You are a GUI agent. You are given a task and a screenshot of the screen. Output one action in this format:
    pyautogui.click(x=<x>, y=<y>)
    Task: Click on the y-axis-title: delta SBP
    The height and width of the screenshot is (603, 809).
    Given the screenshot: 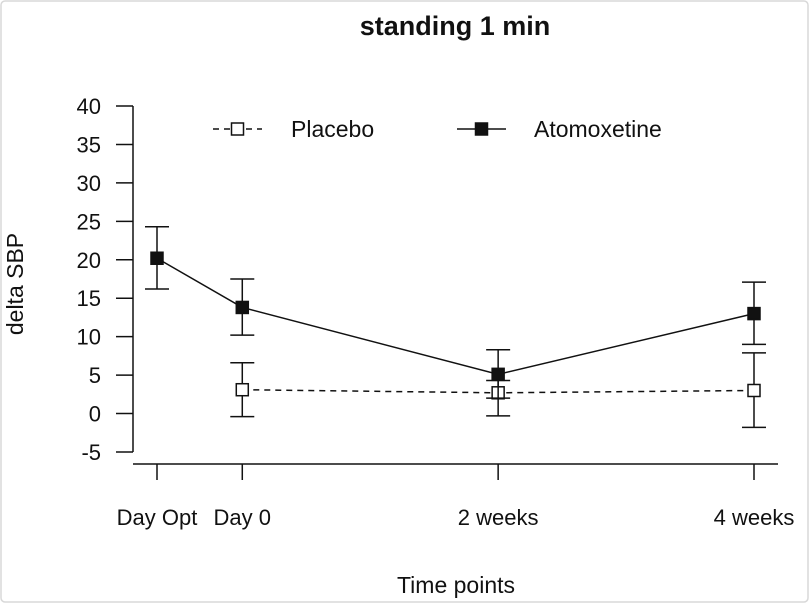 What is the action you would take?
    pyautogui.click(x=15, y=284)
    